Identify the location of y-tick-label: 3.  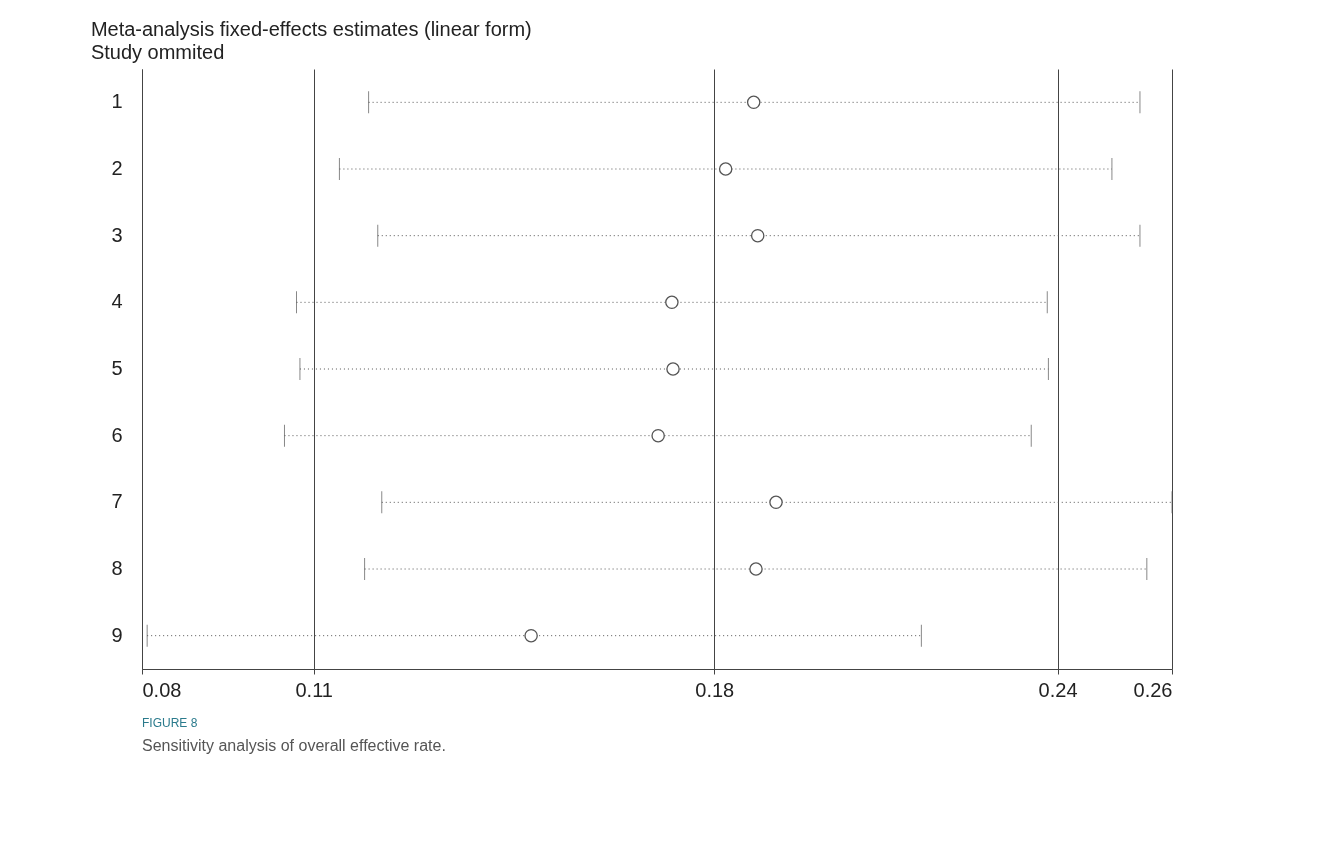
(117, 234).